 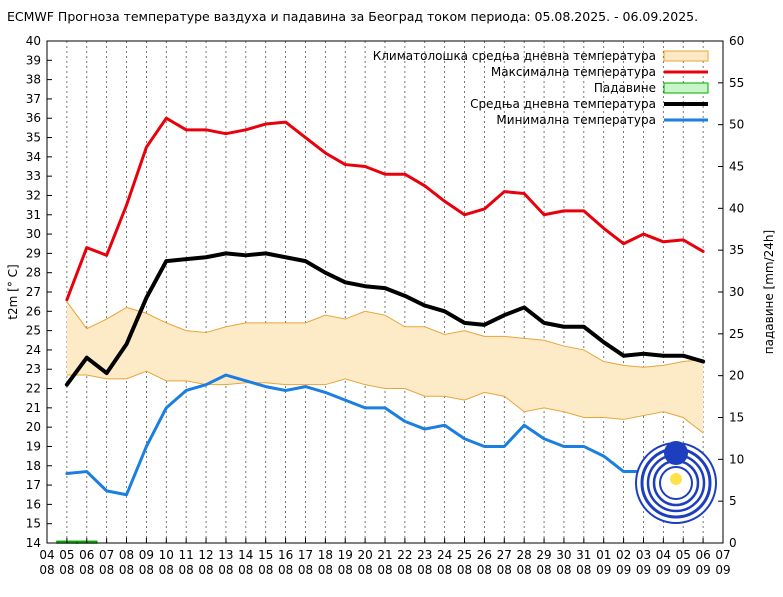 What do you see at coordinates (484, 555) in the screenshot?
I see `x-tick-day: 26` at bounding box center [484, 555].